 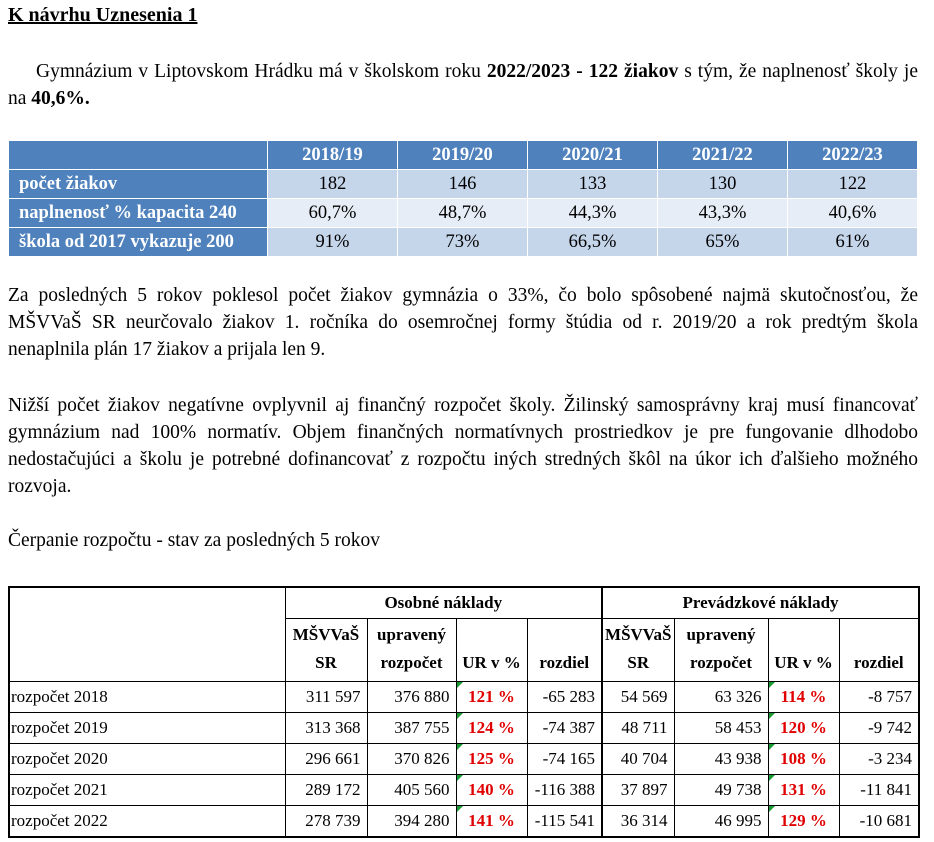 What do you see at coordinates (326, 697) in the screenshot?
I see `personal-ministry-sr: 311 597` at bounding box center [326, 697].